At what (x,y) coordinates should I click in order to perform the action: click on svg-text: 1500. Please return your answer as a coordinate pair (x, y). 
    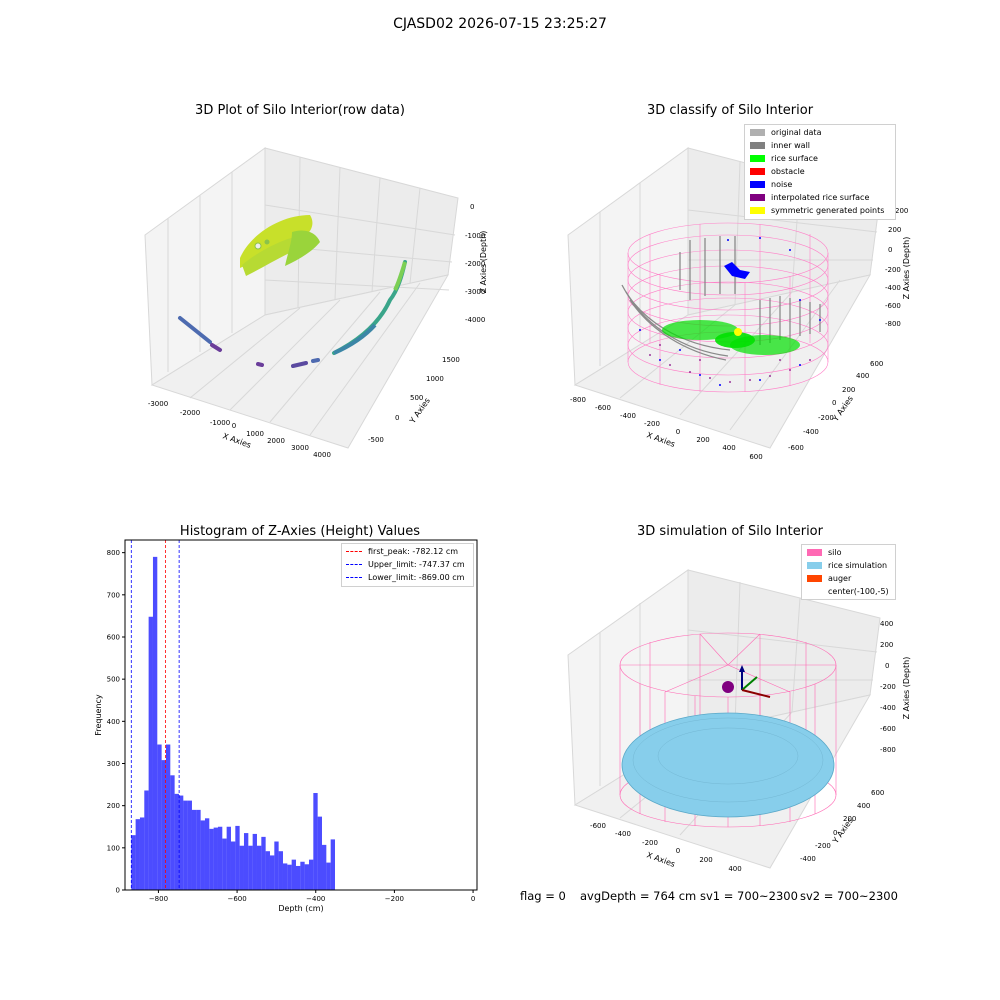
    Looking at the image, I should click on (451, 360).